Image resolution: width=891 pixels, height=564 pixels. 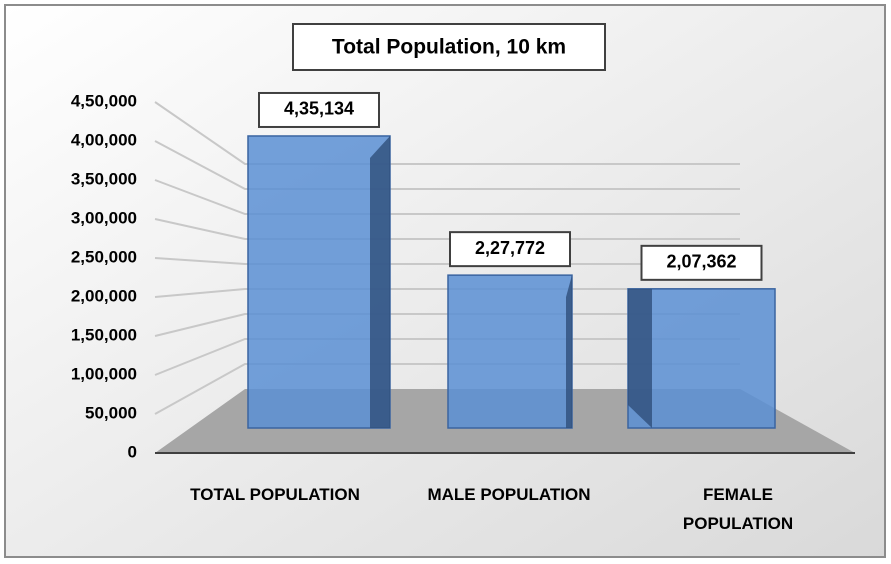 I want to click on y-tick-label: 2,50,000, so click(x=104, y=256).